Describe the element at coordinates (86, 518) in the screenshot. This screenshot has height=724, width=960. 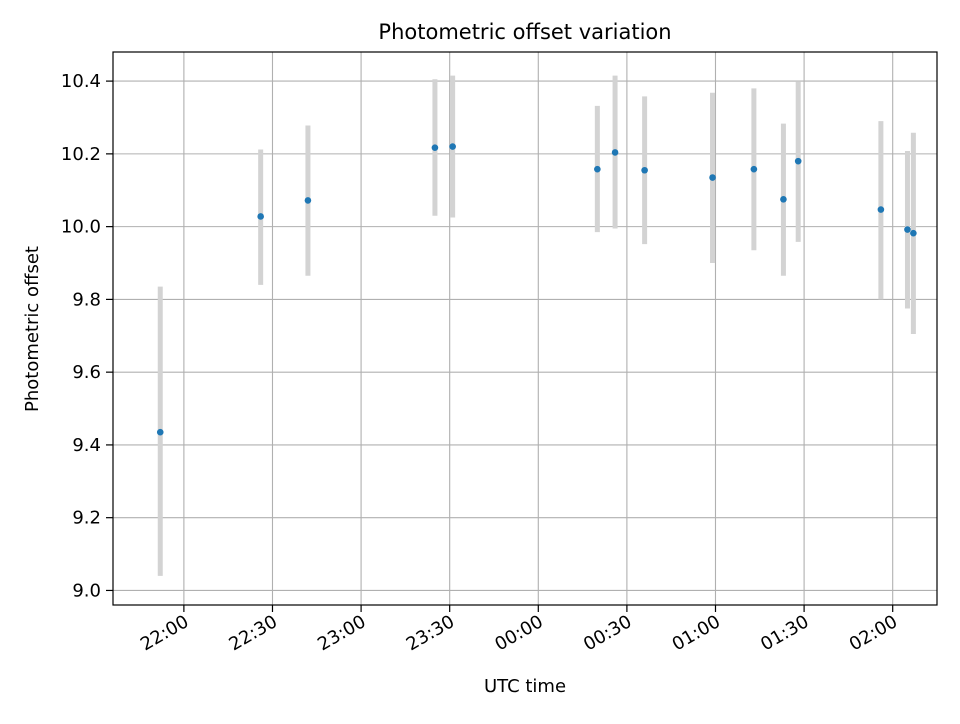
I see `y-tick-label: 9.2` at that location.